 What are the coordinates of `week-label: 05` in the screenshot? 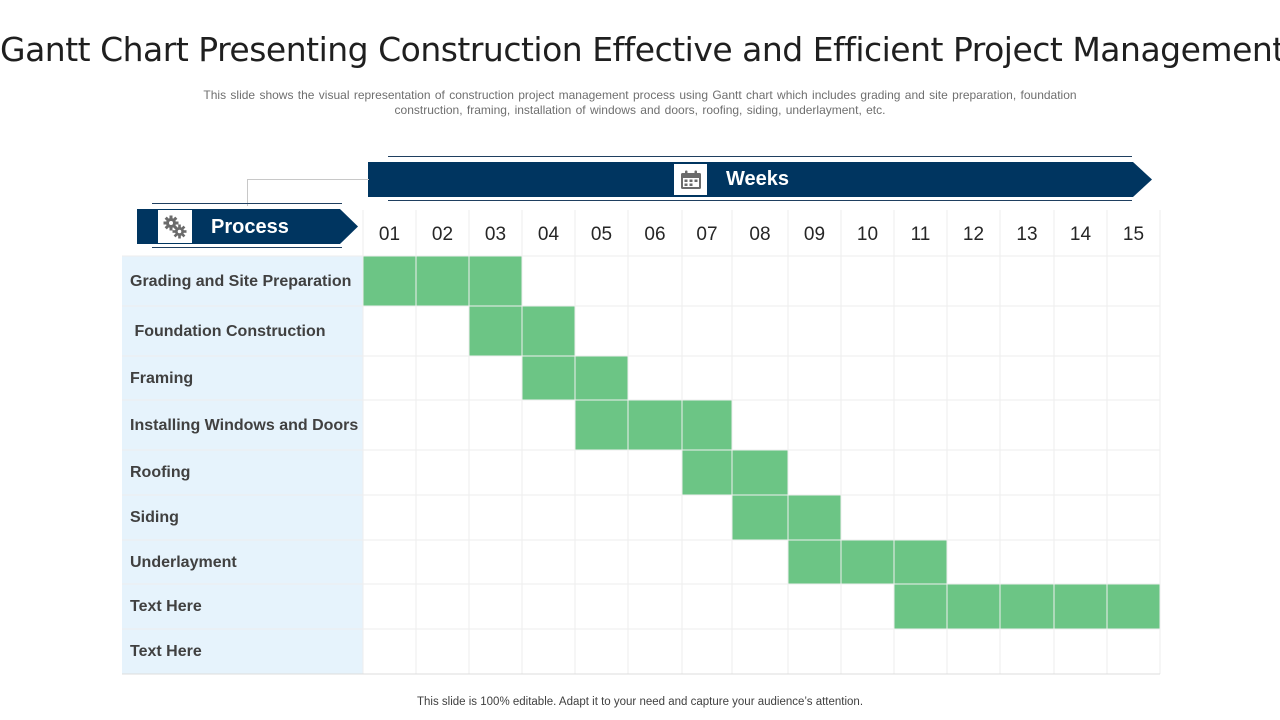 It's located at (601, 234).